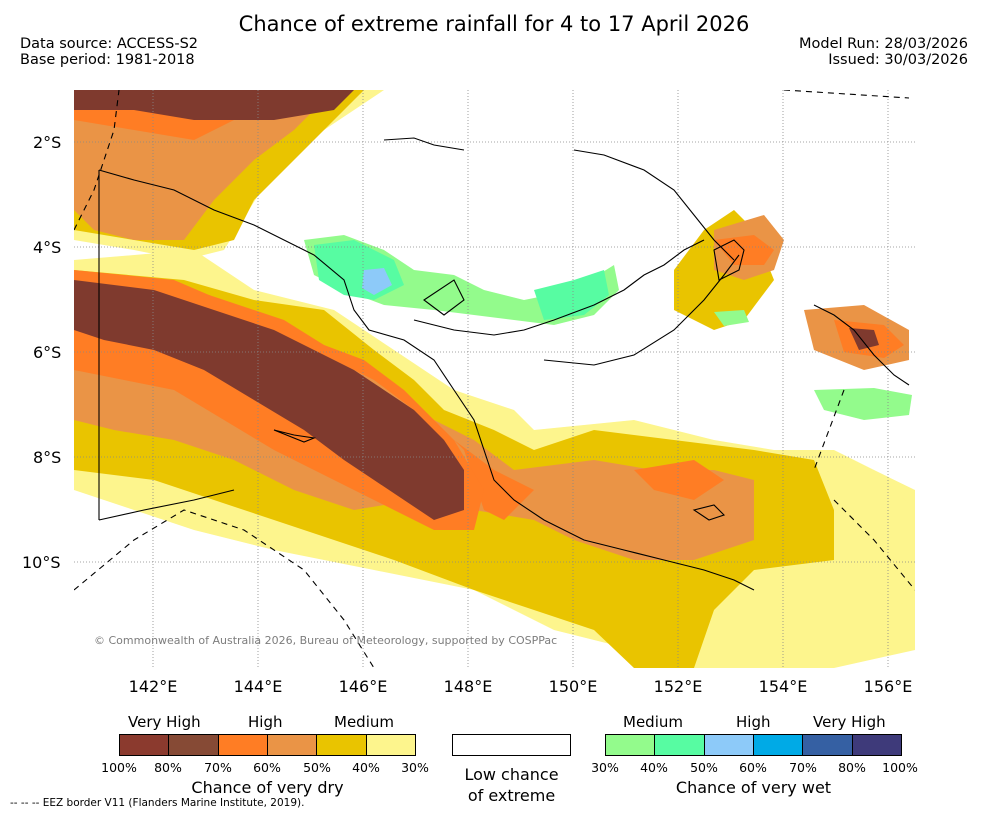  What do you see at coordinates (41, 562) in the screenshot?
I see `lat-label-5: 10°S` at bounding box center [41, 562].